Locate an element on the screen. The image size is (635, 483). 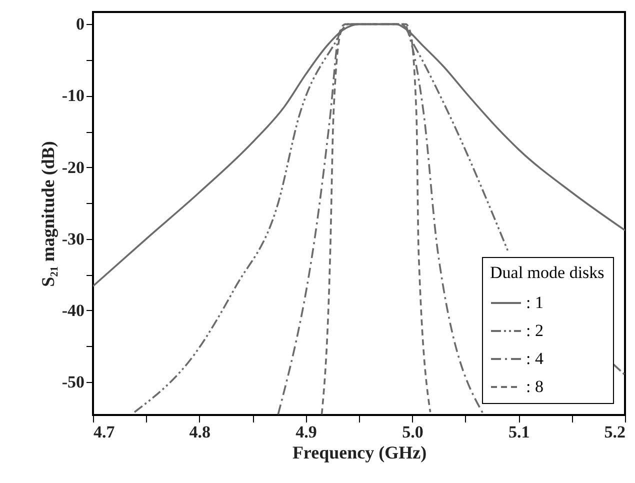
x-tick-label: 4.8 is located at coordinates (200, 432).